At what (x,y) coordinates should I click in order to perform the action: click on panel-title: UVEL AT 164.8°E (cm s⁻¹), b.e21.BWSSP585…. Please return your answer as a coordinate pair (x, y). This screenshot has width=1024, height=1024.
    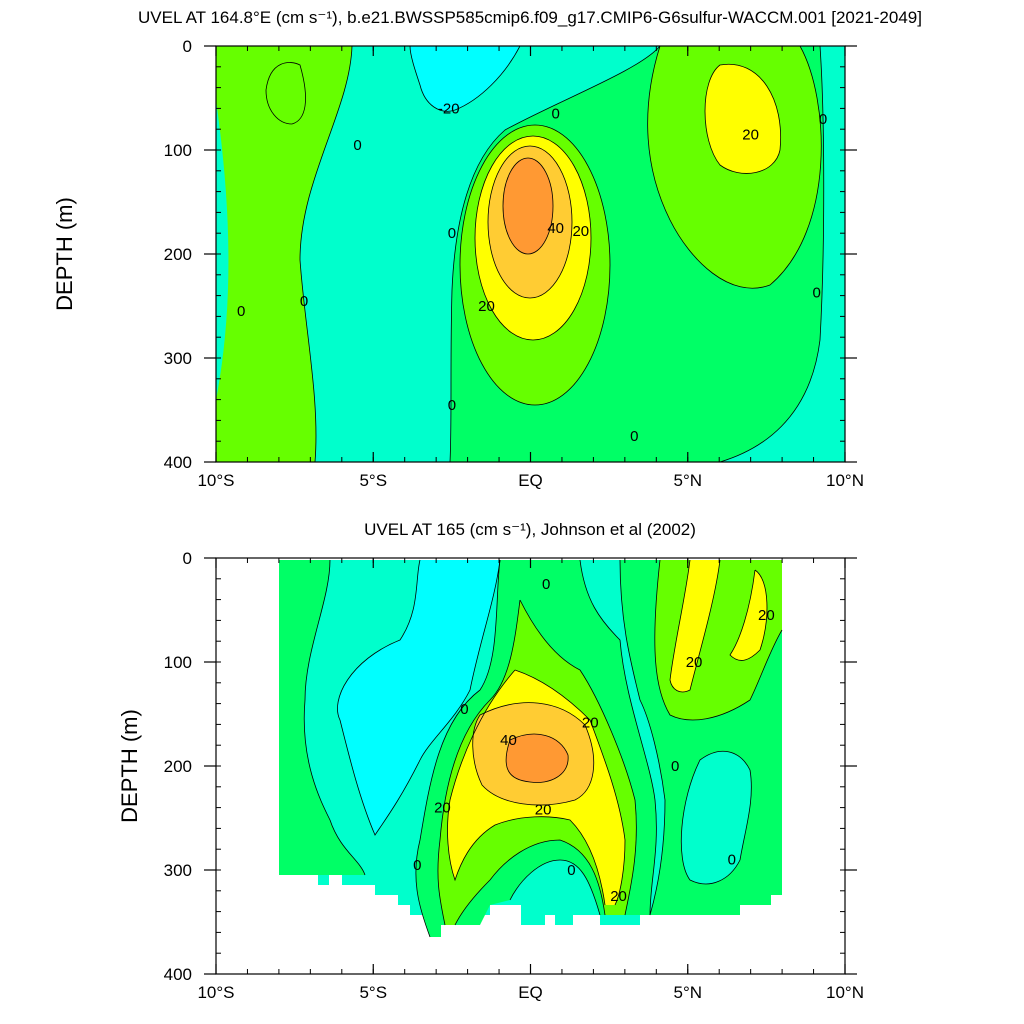
    Looking at the image, I should click on (530, 17).